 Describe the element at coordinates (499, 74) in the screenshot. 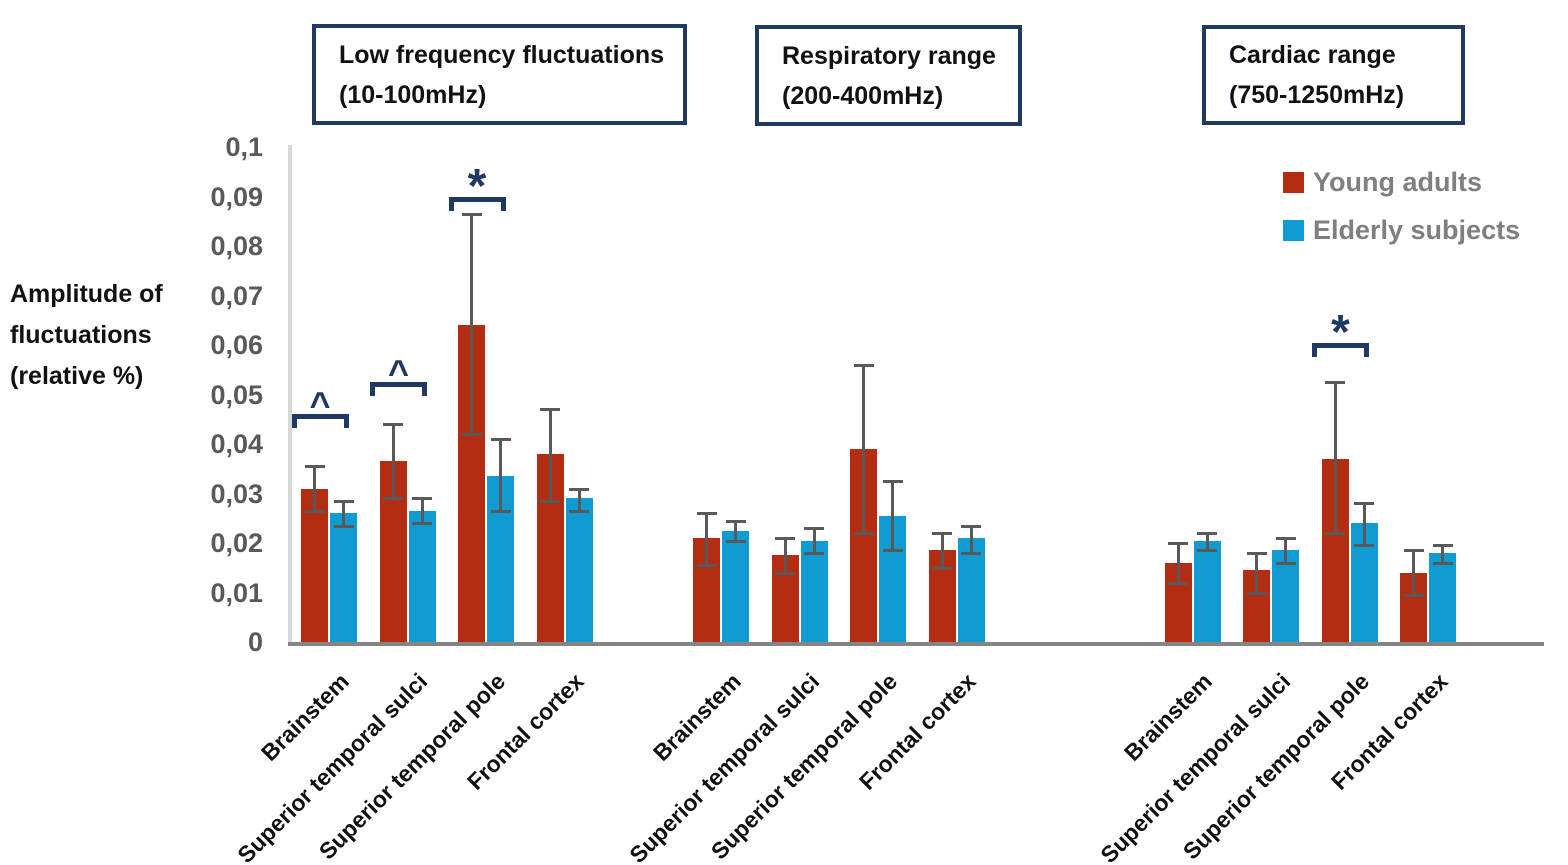

I see `panel-title-box-low-frequency: Low frequency fluctuations (10-100mHz)` at that location.